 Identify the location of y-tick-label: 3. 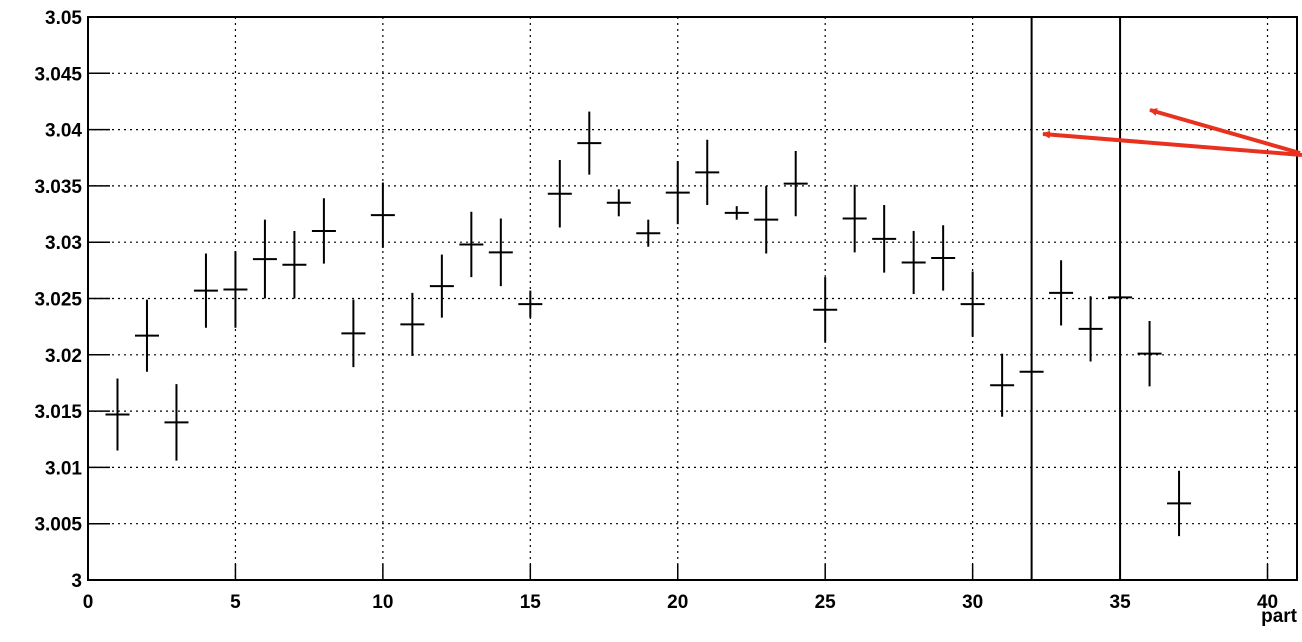
(76, 581).